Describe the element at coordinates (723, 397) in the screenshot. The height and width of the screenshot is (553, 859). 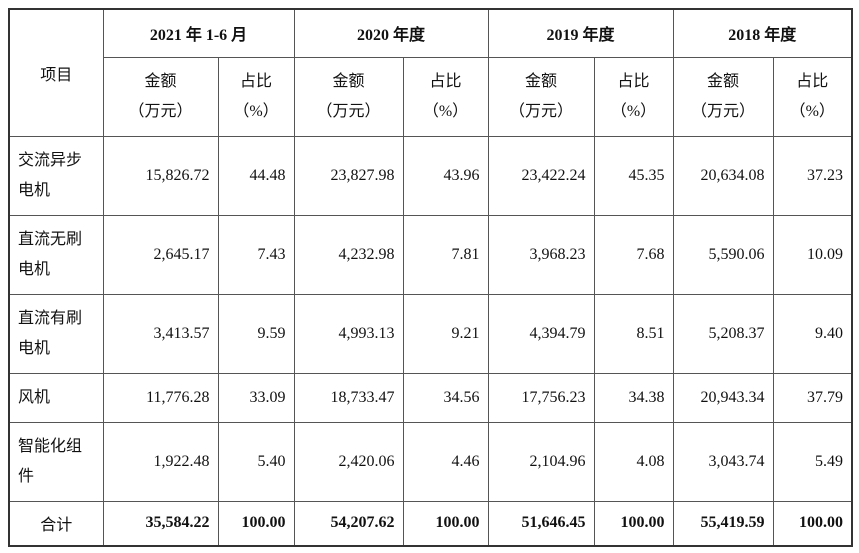
I see `cell: 20,943.34` at that location.